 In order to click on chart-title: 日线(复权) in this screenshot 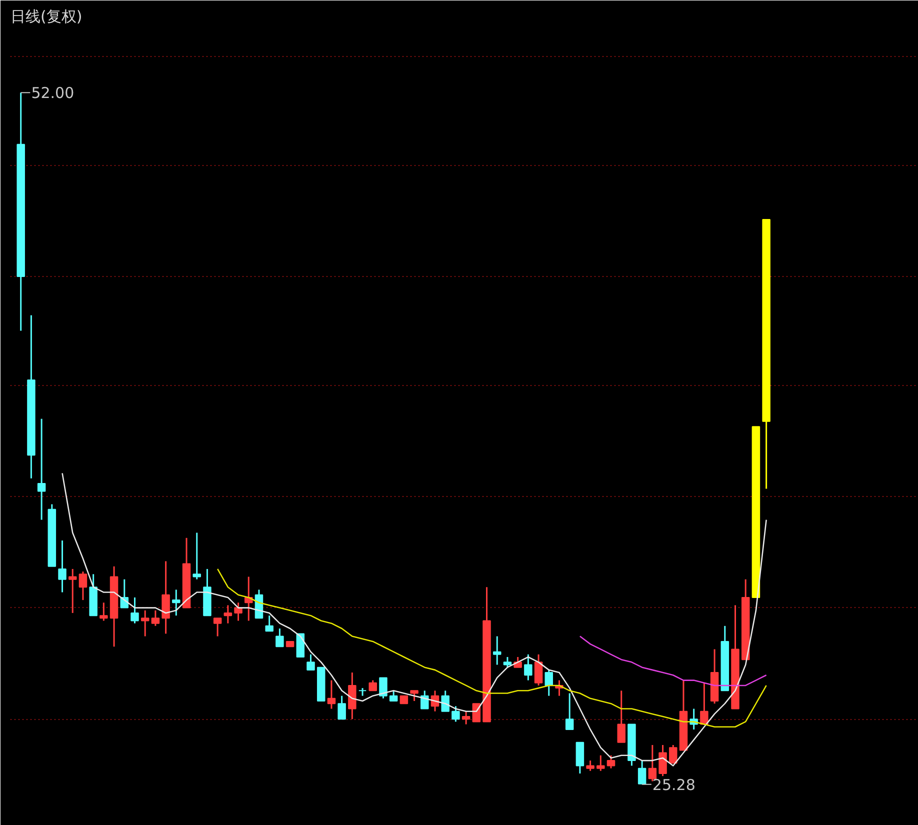, I will do `click(46, 17)`.